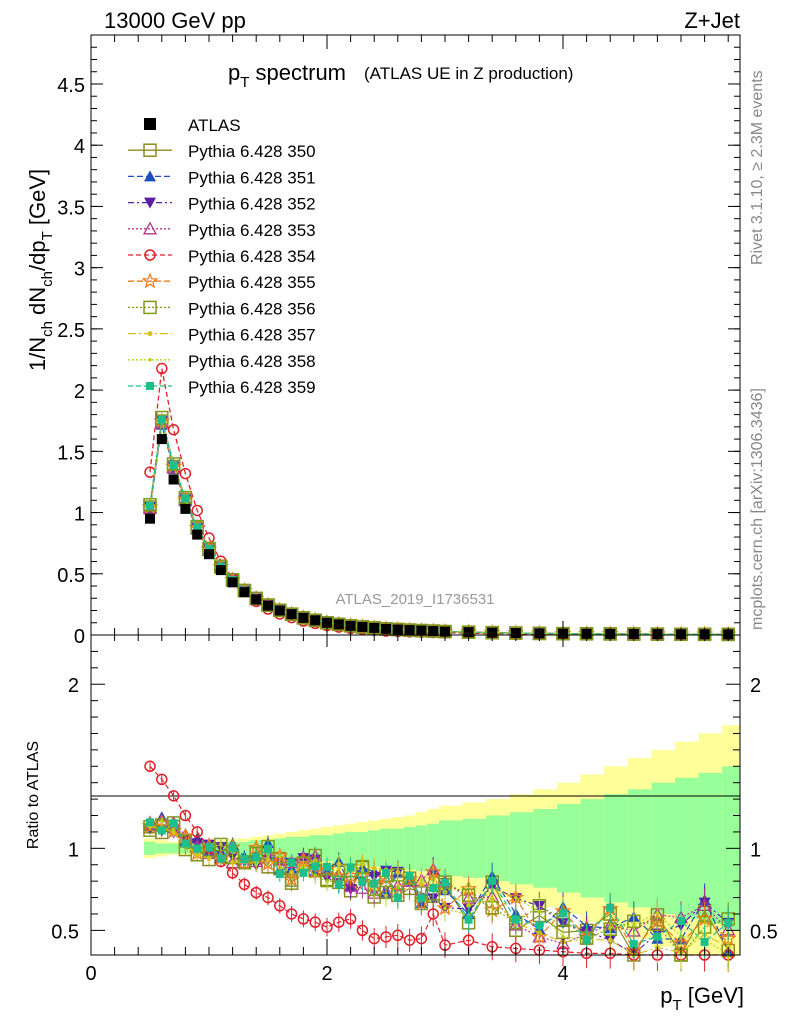 This screenshot has width=786, height=1024. What do you see at coordinates (252, 387) in the screenshot?
I see `legend-label-9: Pythia 6.428 359` at bounding box center [252, 387].